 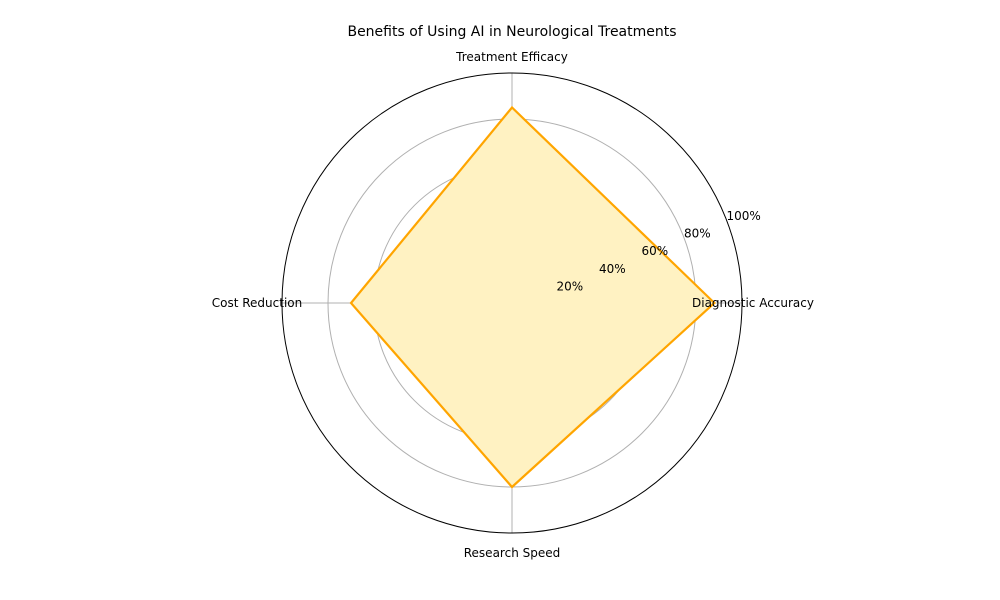 What do you see at coordinates (654, 251) in the screenshot?
I see `tick-label: 60%` at bounding box center [654, 251].